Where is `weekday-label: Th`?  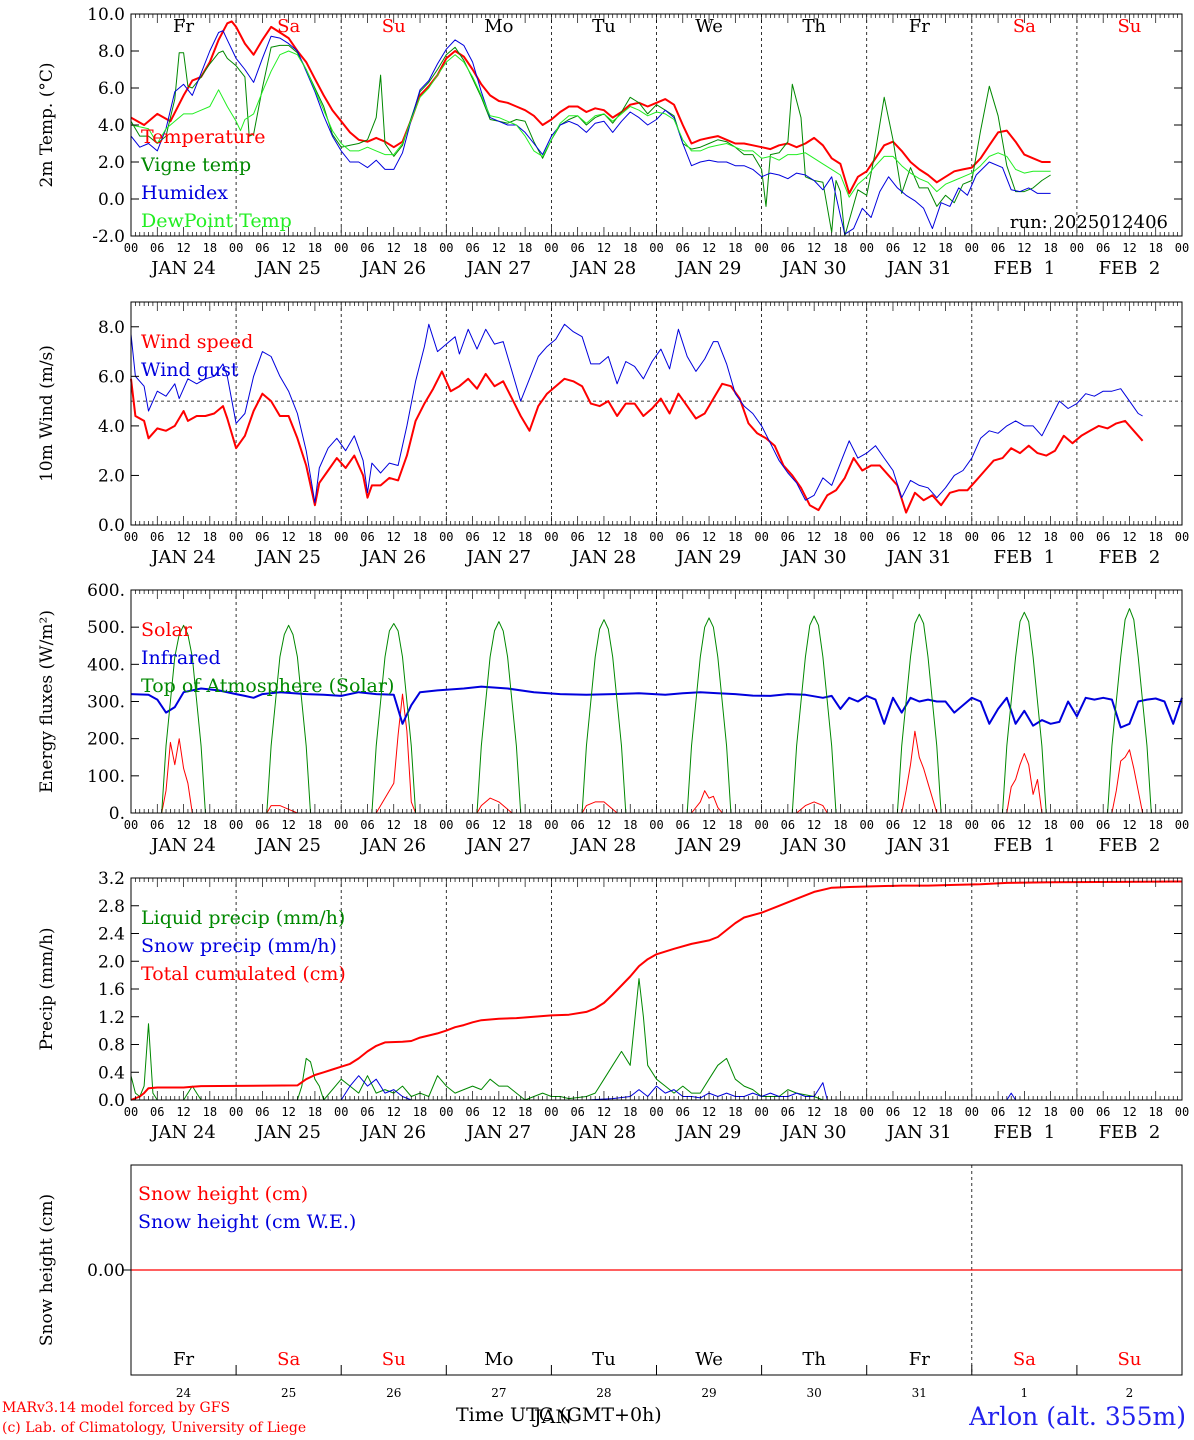
weekday-label: Th is located at coordinates (814, 26).